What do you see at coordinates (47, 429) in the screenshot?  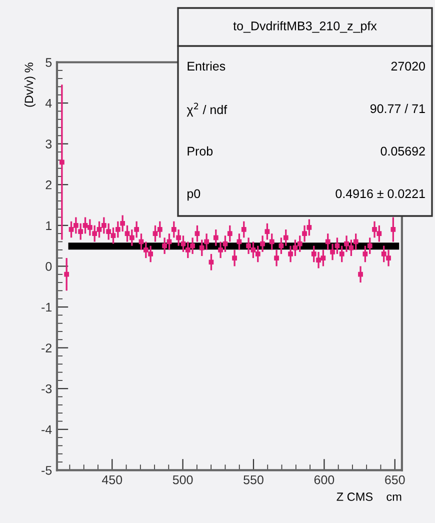 I see `y-tick-label: -4` at bounding box center [47, 429].